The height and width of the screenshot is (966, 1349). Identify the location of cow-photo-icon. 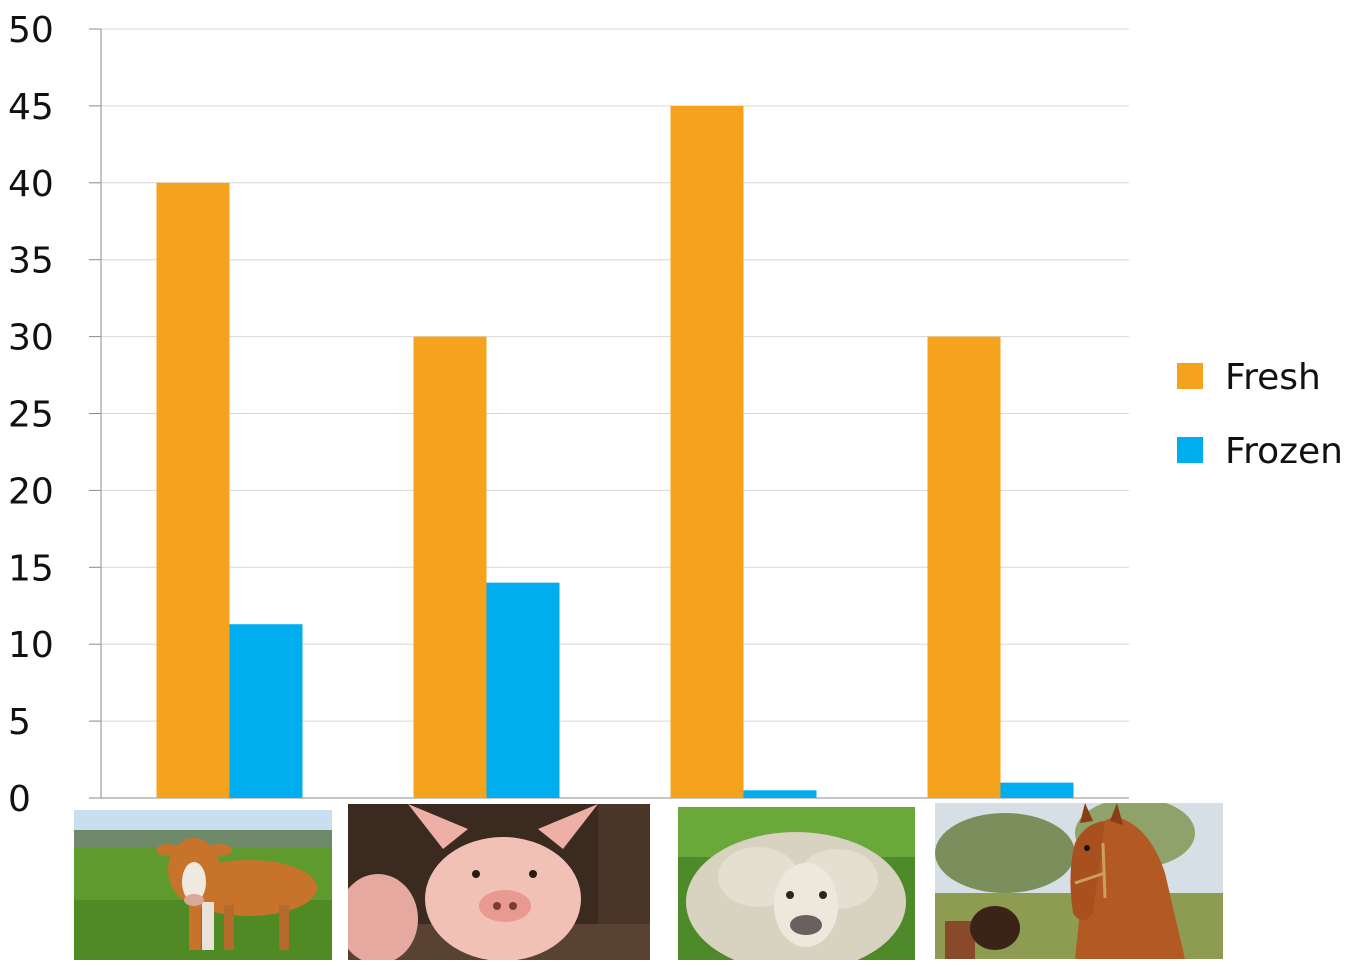
(203, 885).